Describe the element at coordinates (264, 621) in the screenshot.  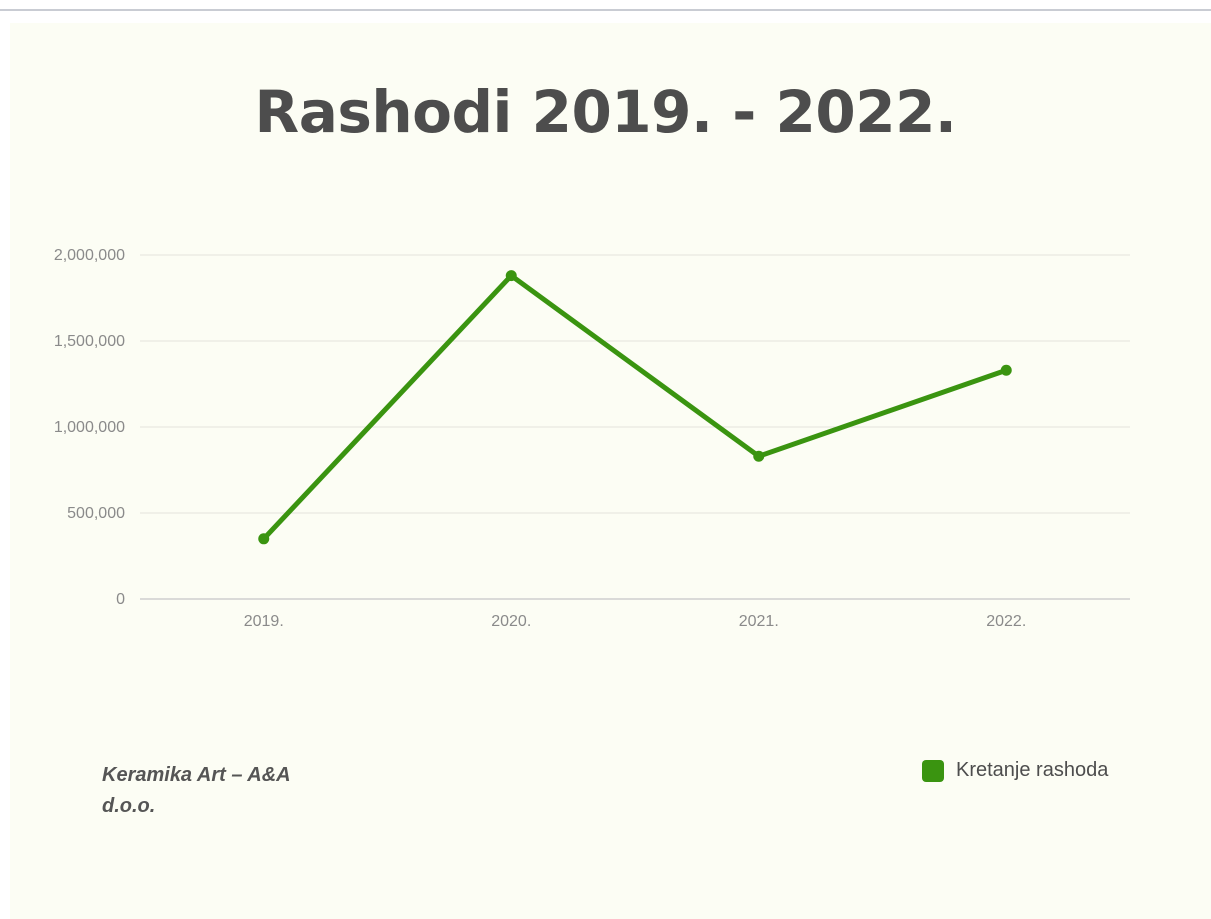
I see `x-tick-label: 2019.` at that location.